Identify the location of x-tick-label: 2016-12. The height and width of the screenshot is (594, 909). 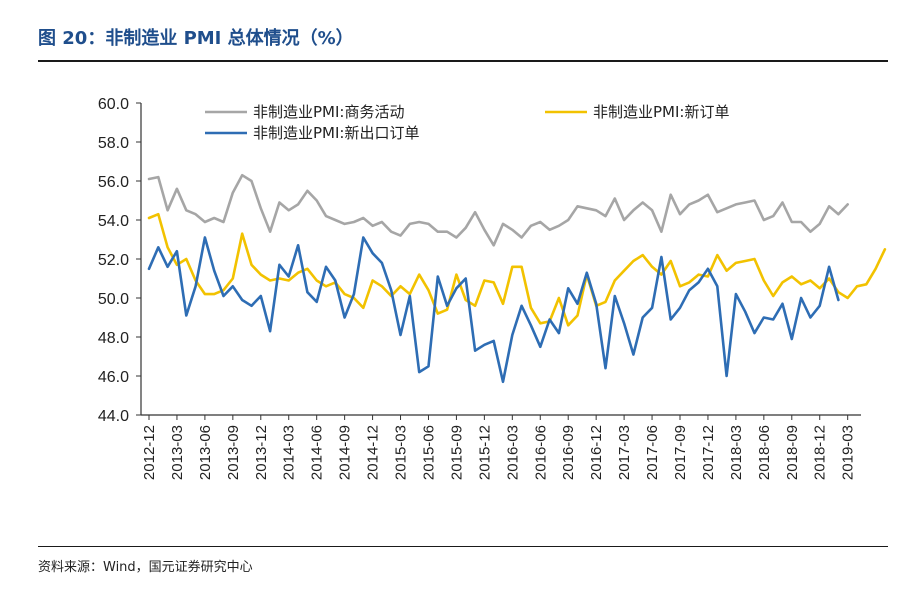
(596, 452).